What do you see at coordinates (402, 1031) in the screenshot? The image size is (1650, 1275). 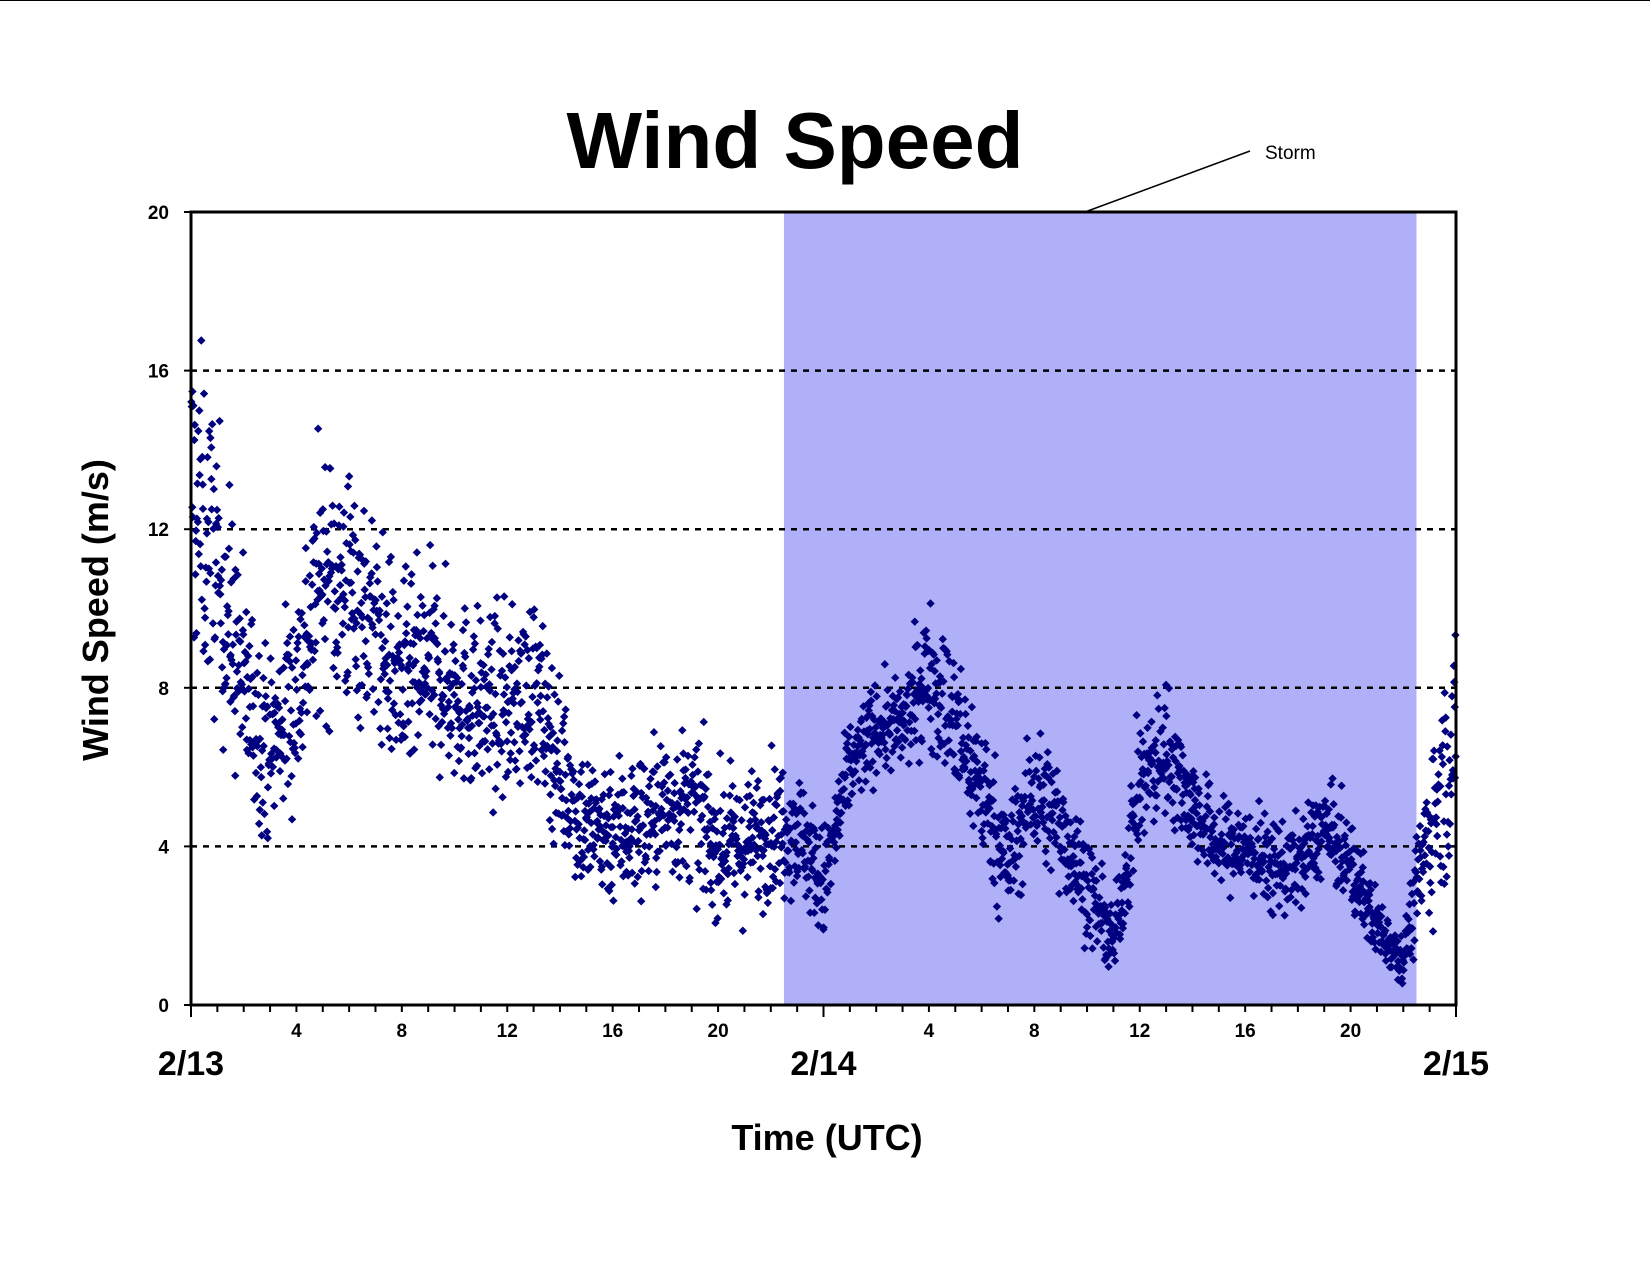 I see `x-tick-label: 8` at bounding box center [402, 1031].